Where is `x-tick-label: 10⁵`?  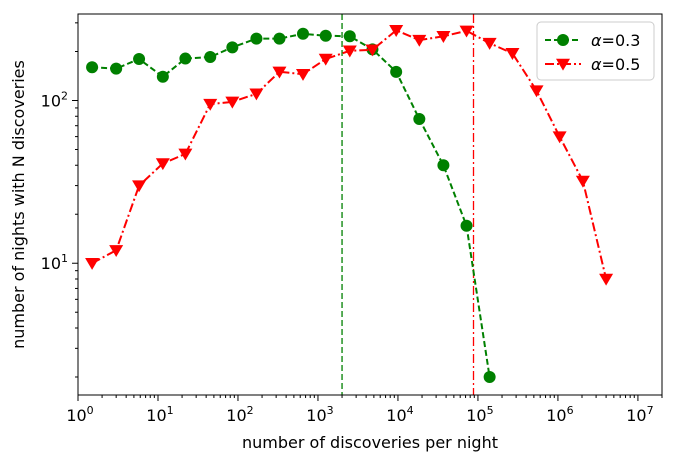
x-tick-label: 10⁵ is located at coordinates (479, 414).